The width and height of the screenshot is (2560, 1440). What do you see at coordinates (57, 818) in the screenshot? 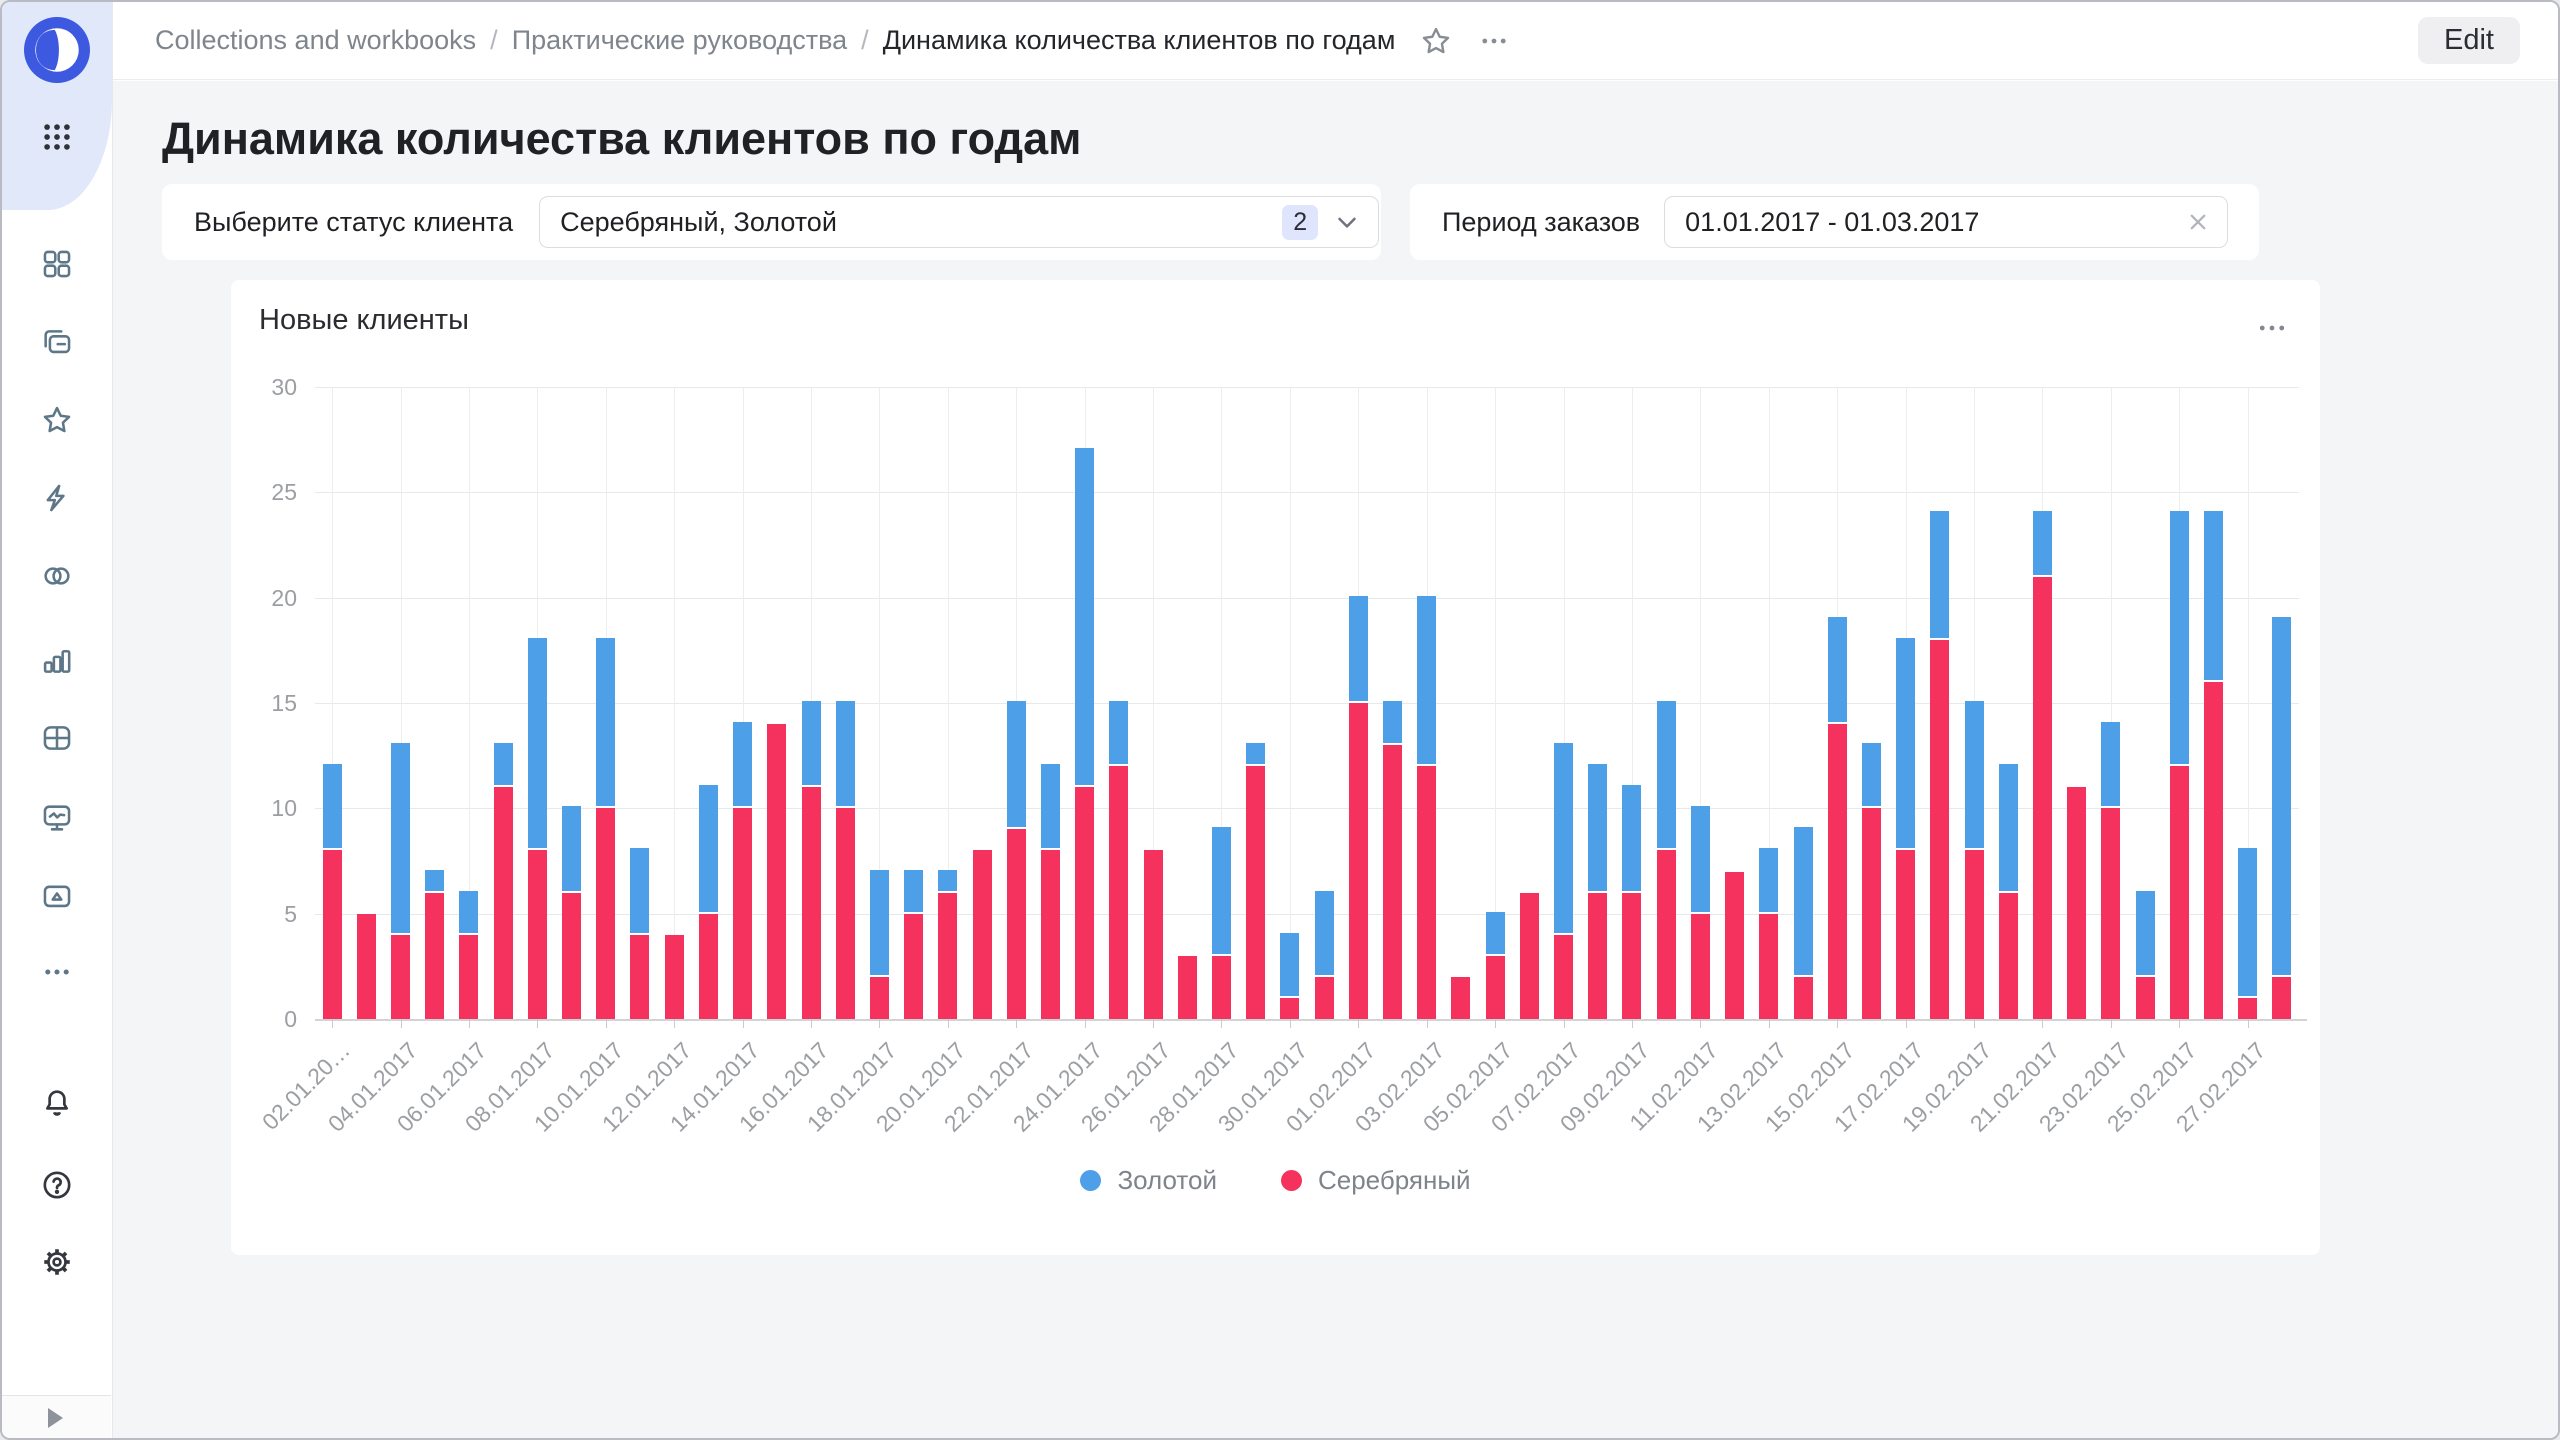
I see `monitoring-icon` at bounding box center [57, 818].